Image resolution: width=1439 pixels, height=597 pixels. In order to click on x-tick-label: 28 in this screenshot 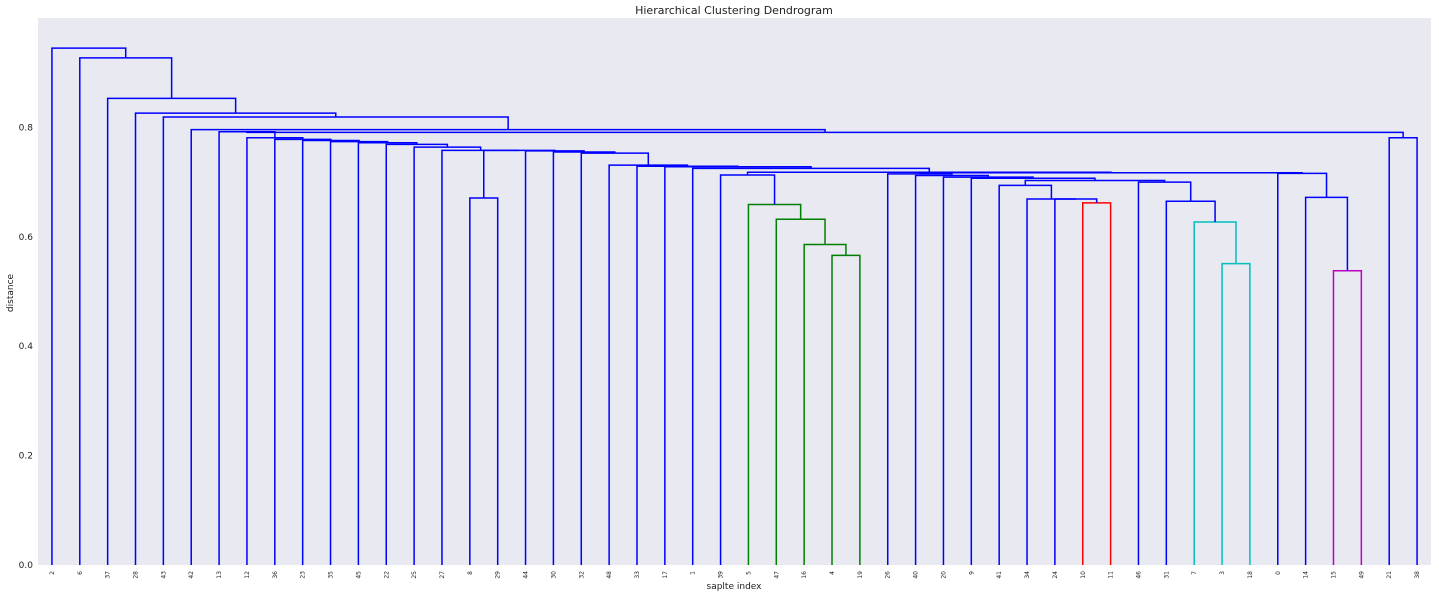, I will do `click(136, 575)`.